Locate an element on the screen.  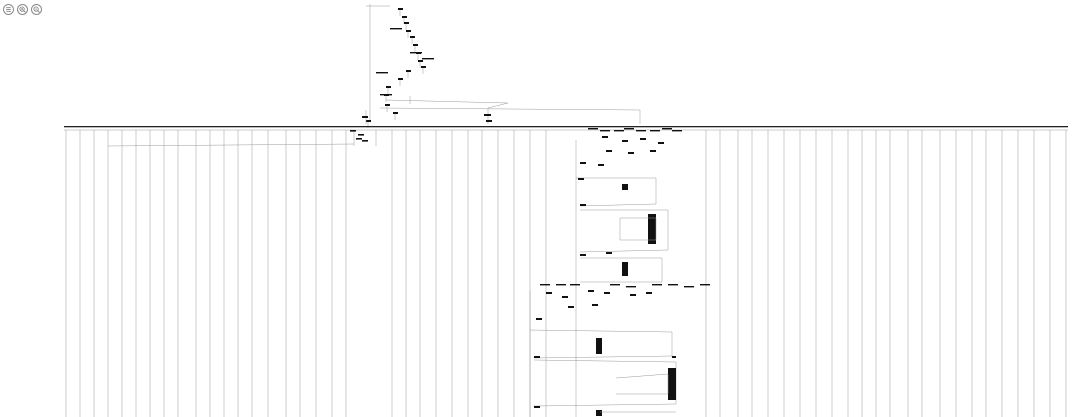
menu-icon is located at coordinates (8, 9).